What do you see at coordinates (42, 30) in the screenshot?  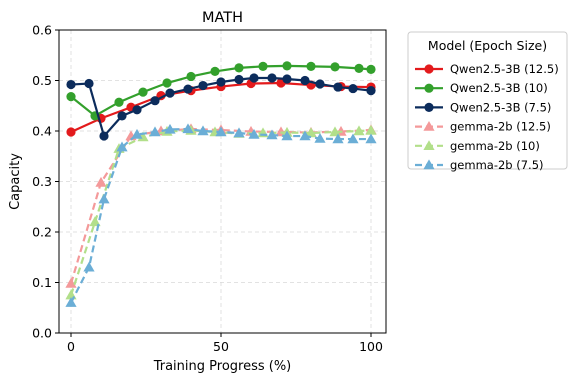 I see `y-tick-label: 0.6` at bounding box center [42, 30].